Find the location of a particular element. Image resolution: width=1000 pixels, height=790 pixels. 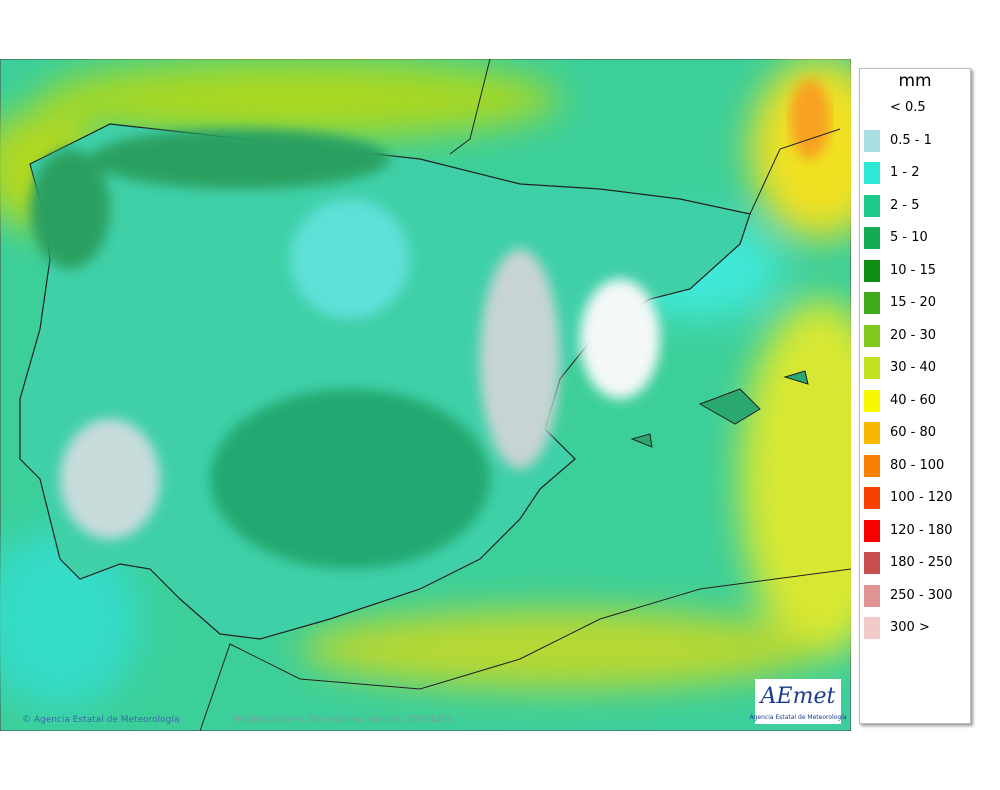

legend-item: 0.5 - 1 is located at coordinates (898, 140).